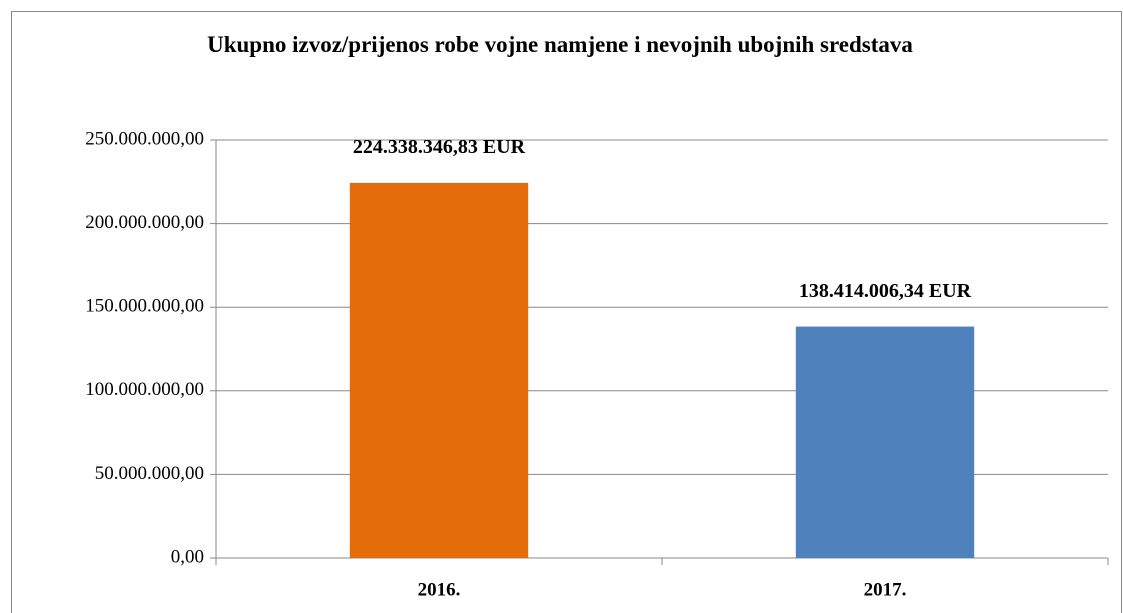 This screenshot has width=1123, height=613. Describe the element at coordinates (439, 589) in the screenshot. I see `x-tick-label: 2016.` at that location.